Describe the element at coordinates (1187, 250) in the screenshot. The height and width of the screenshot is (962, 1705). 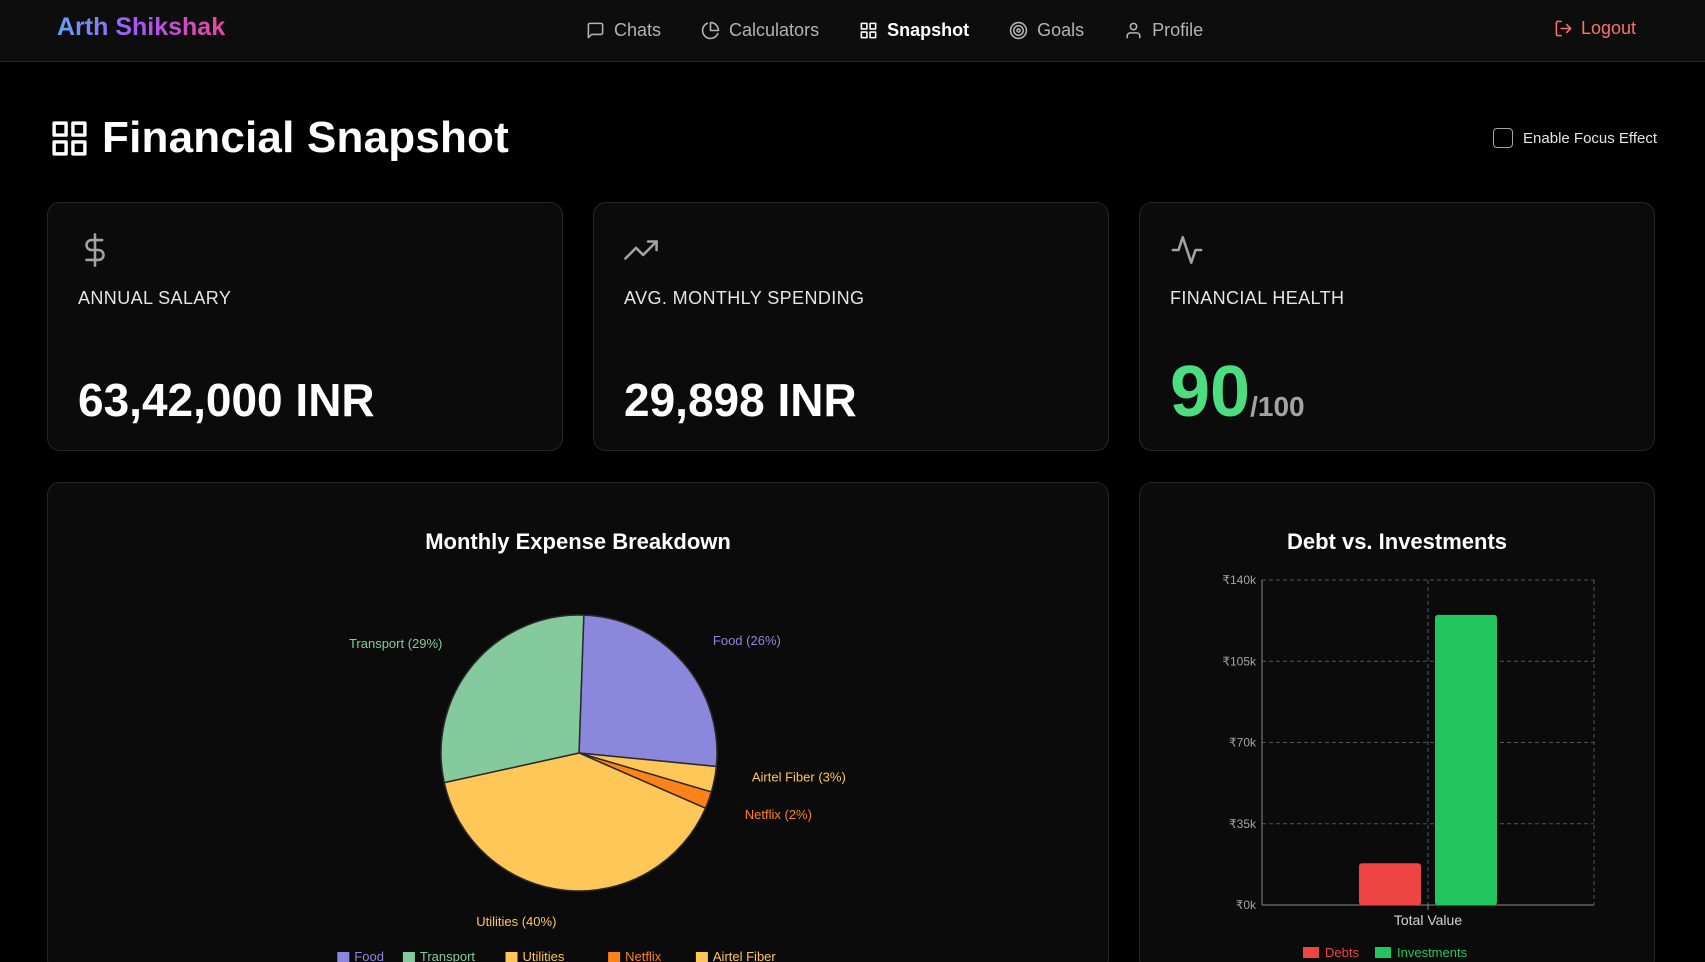
I see `activity-icon` at that location.